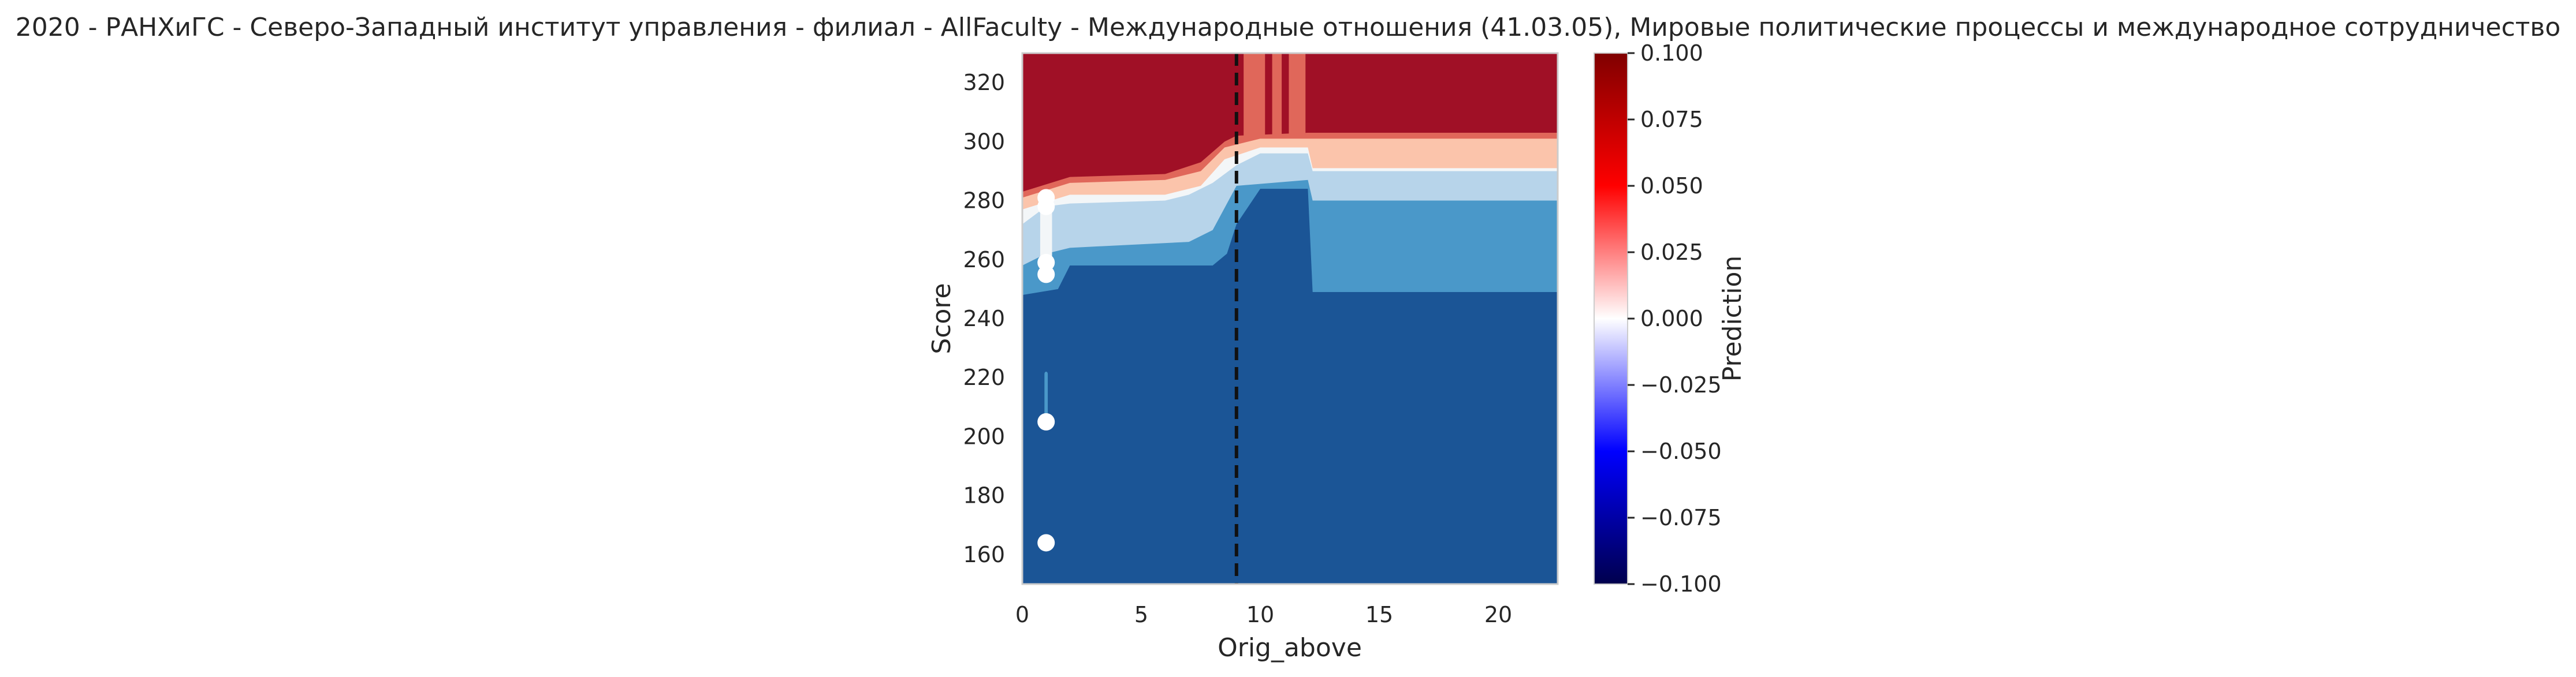  I want to click on band-blue-trail, so click(1046, 394).